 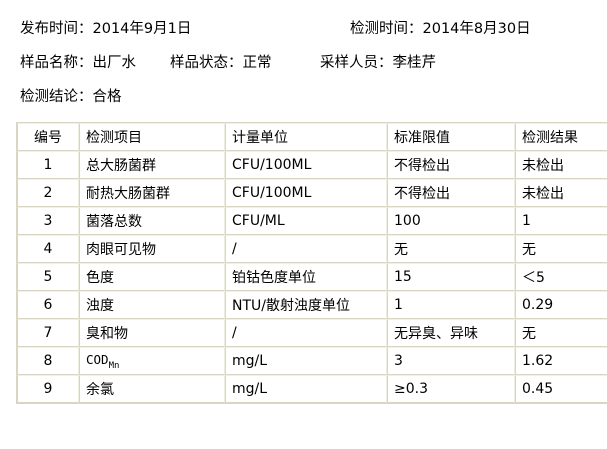 What do you see at coordinates (152, 137) in the screenshot?
I see `table-header-col-item: 检测项目` at bounding box center [152, 137].